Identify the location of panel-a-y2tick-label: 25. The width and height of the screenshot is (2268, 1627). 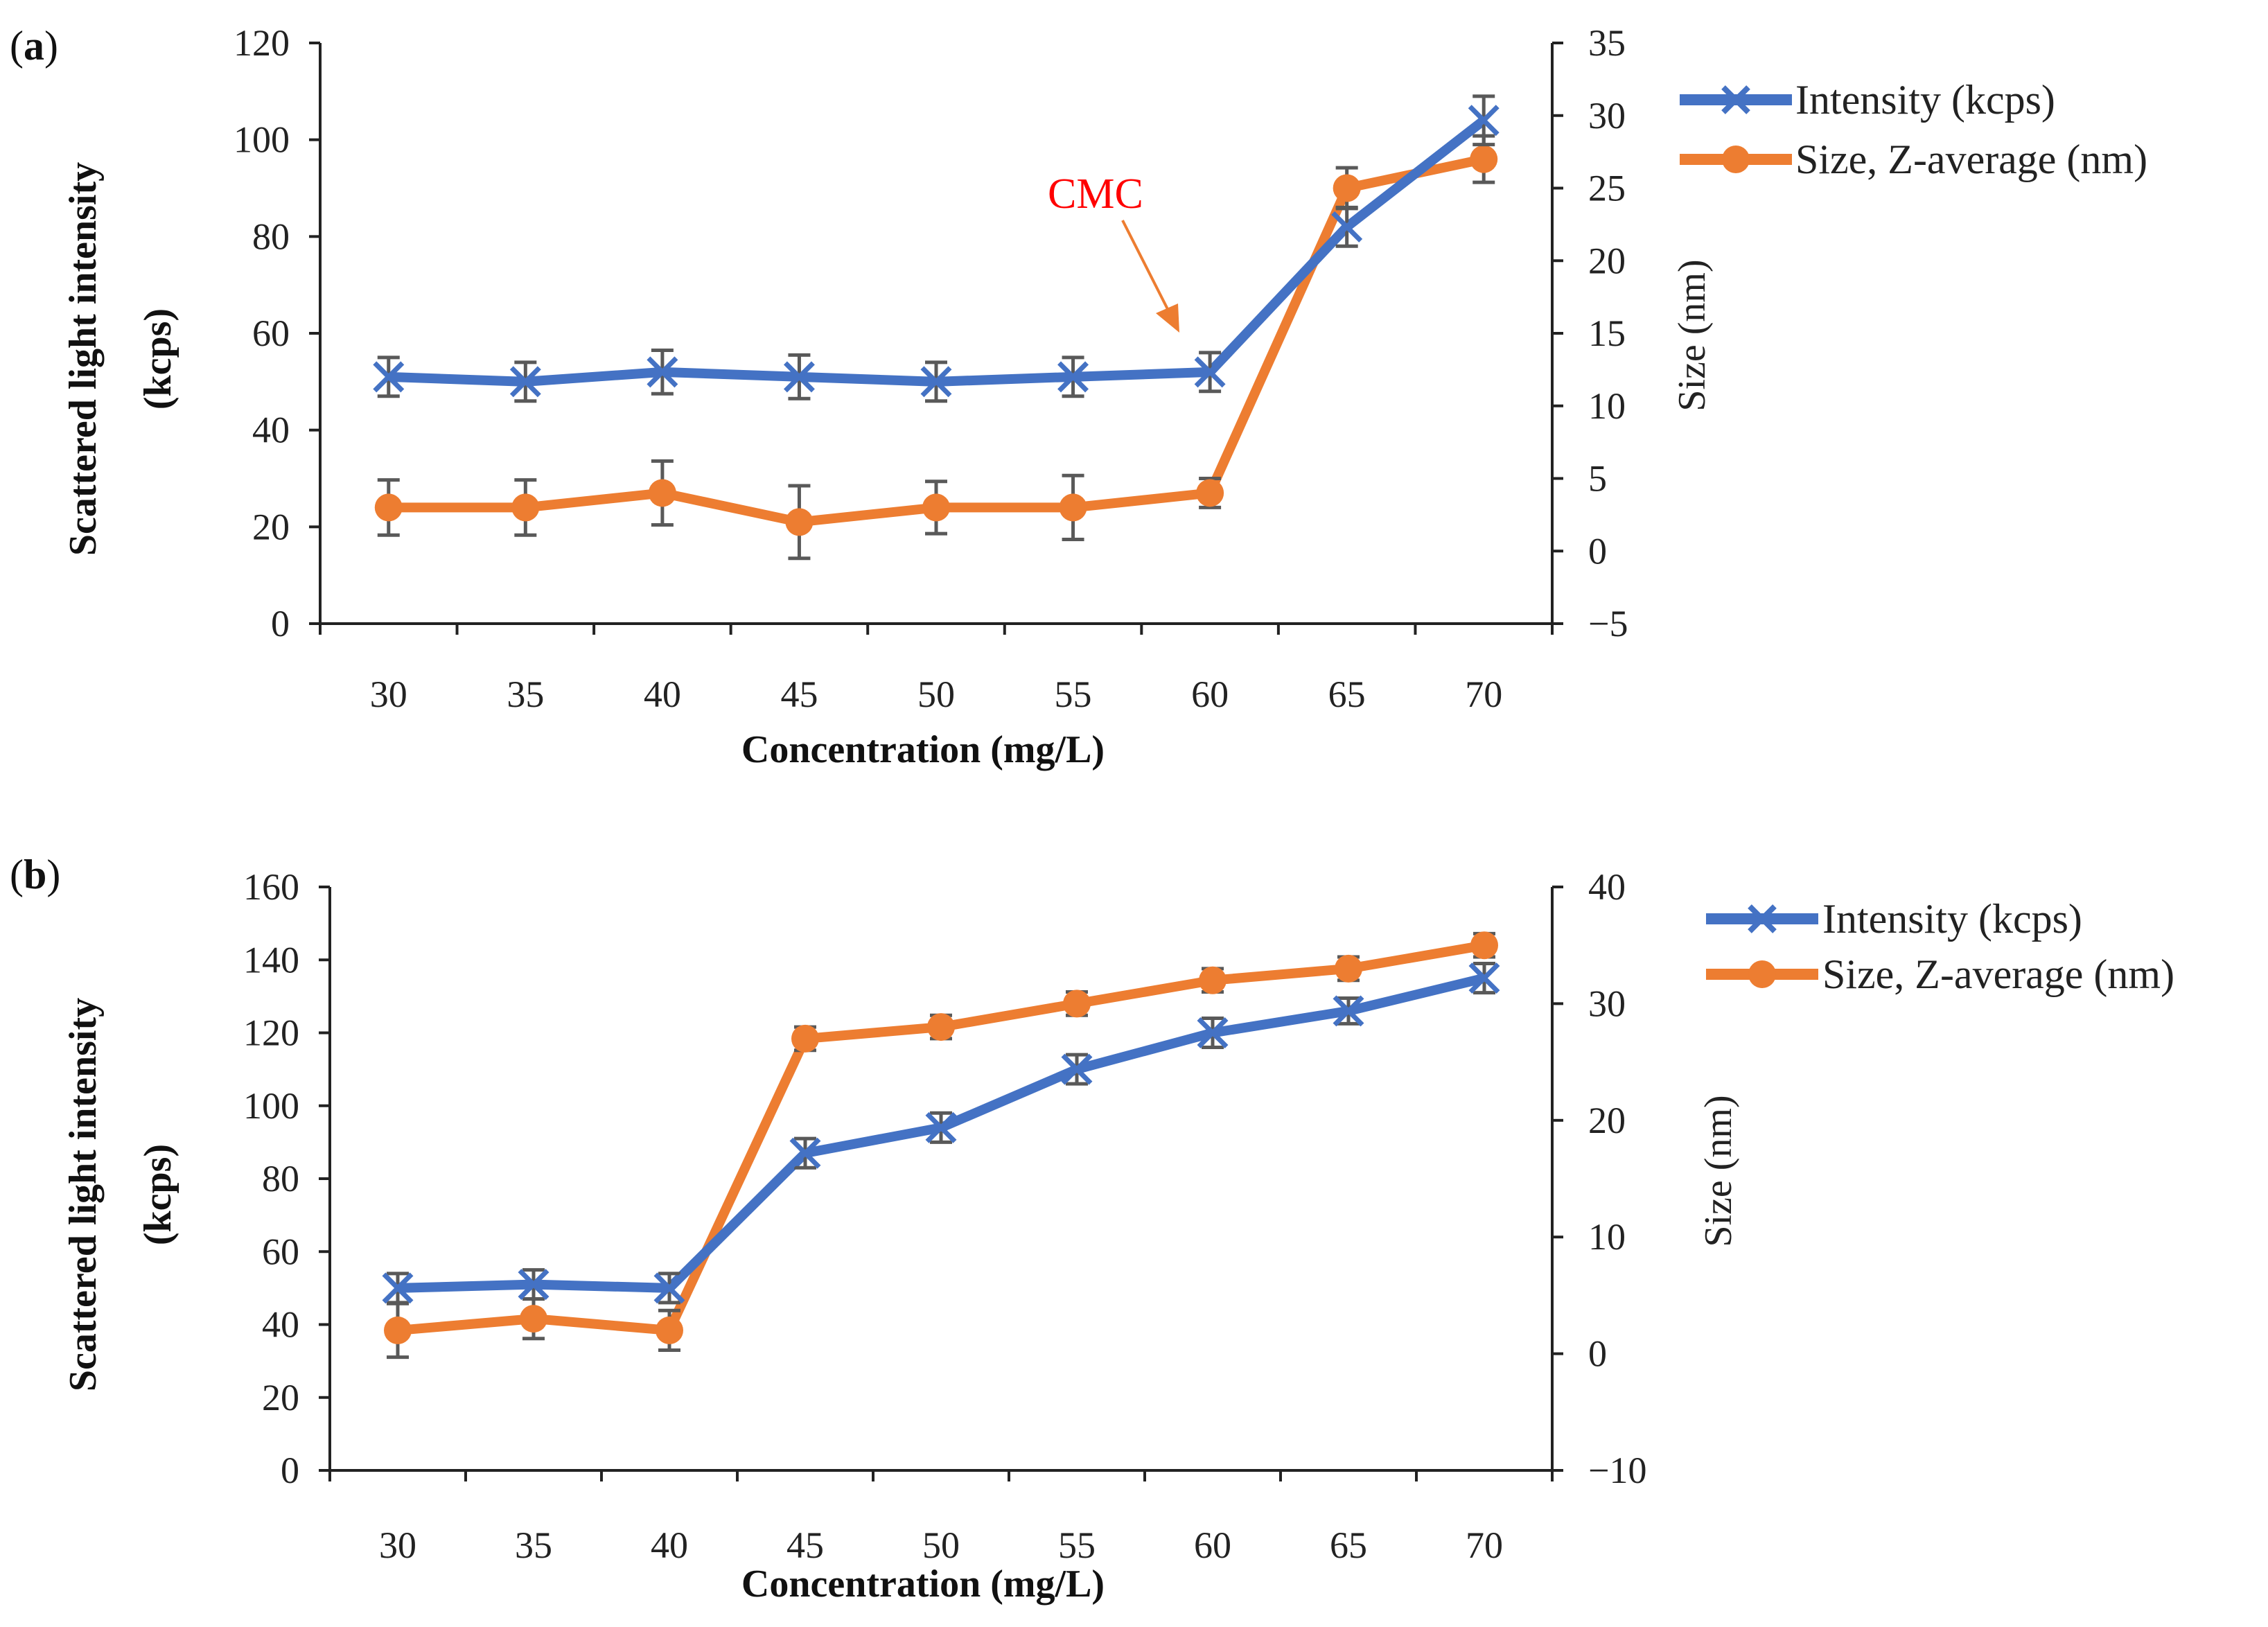
(1607, 188).